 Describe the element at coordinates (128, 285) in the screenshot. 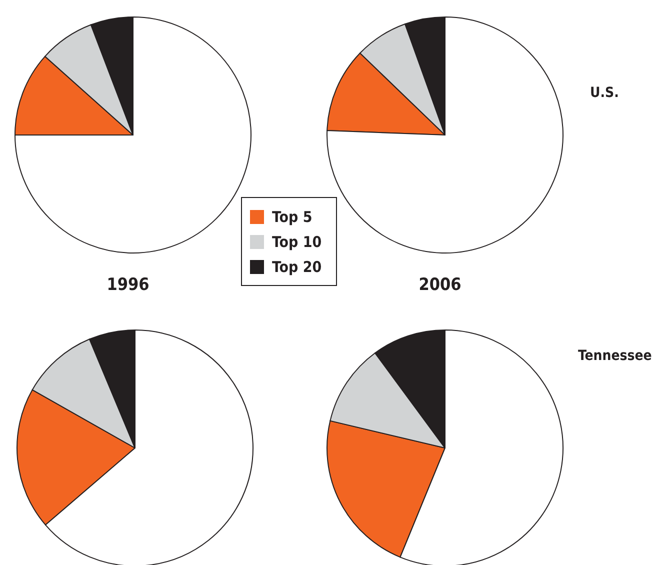

I see `text: 1996` at that location.